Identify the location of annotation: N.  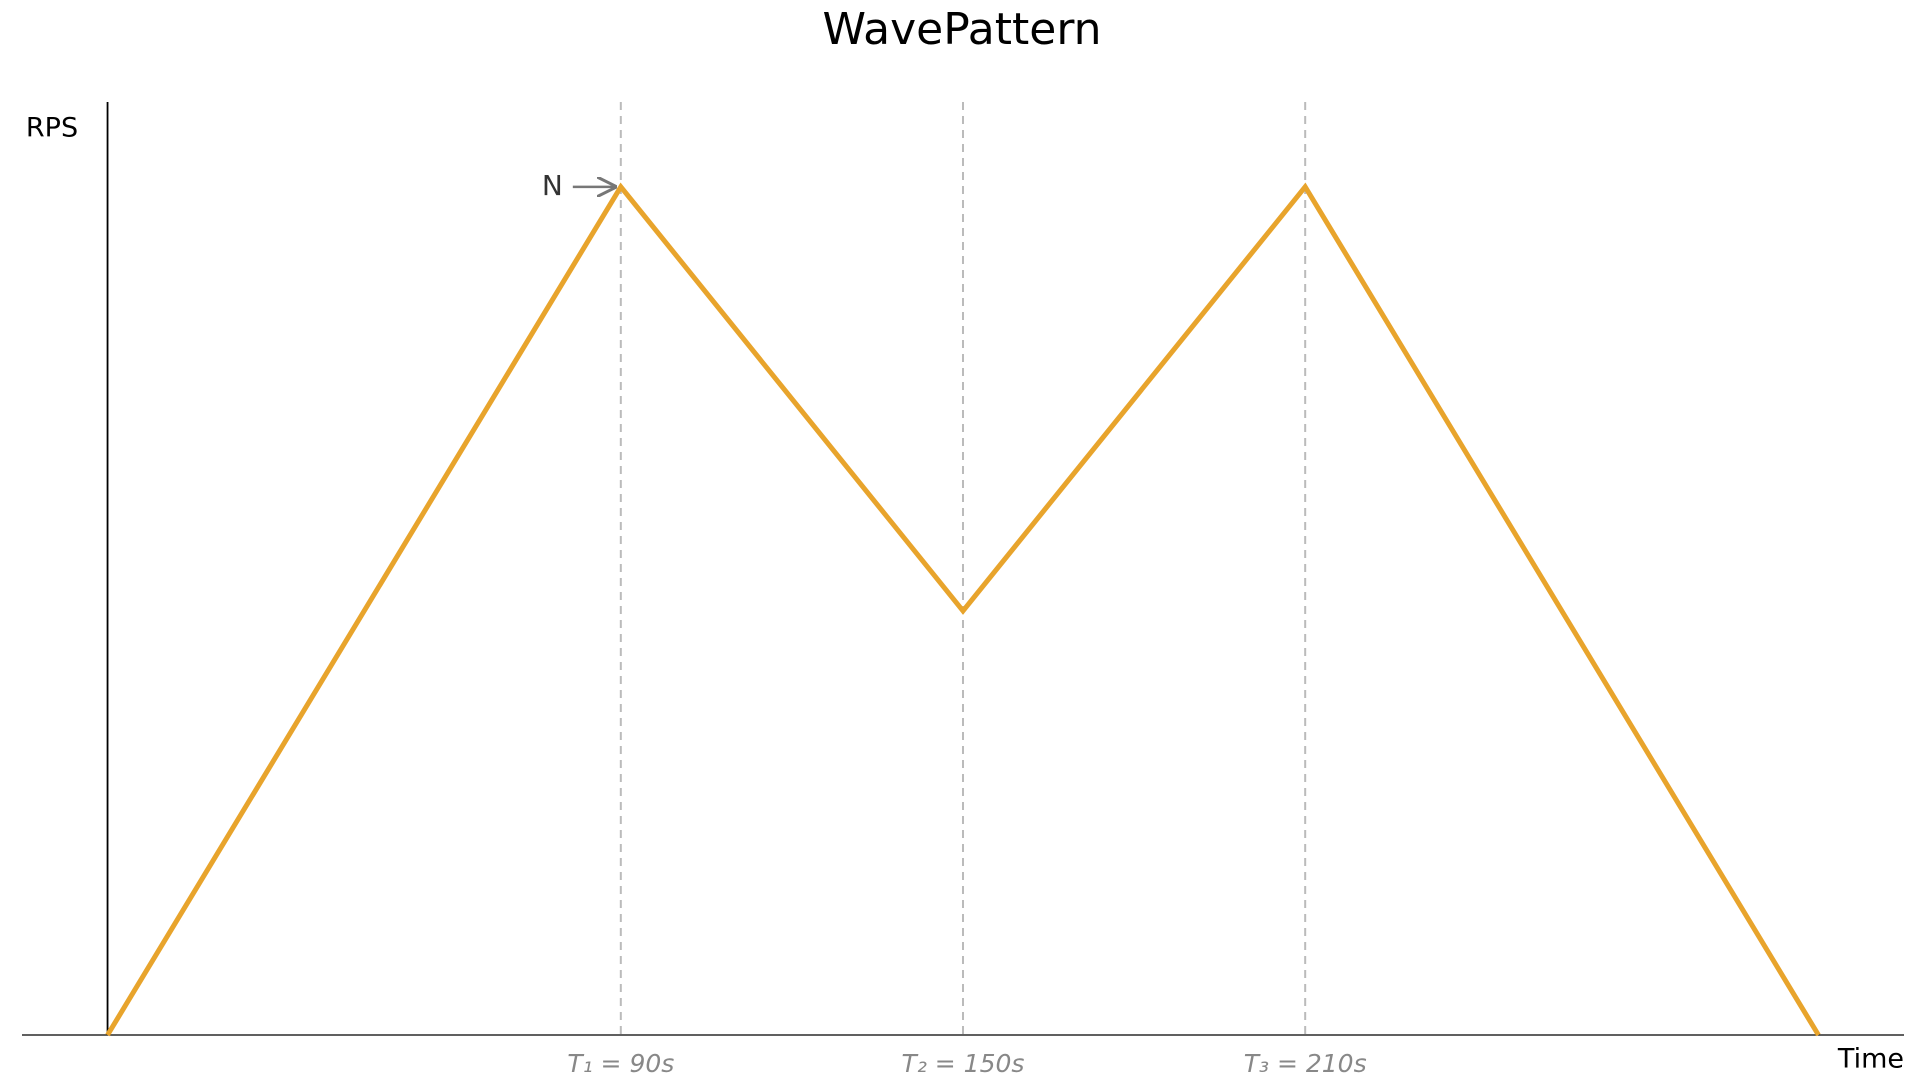
(552, 185).